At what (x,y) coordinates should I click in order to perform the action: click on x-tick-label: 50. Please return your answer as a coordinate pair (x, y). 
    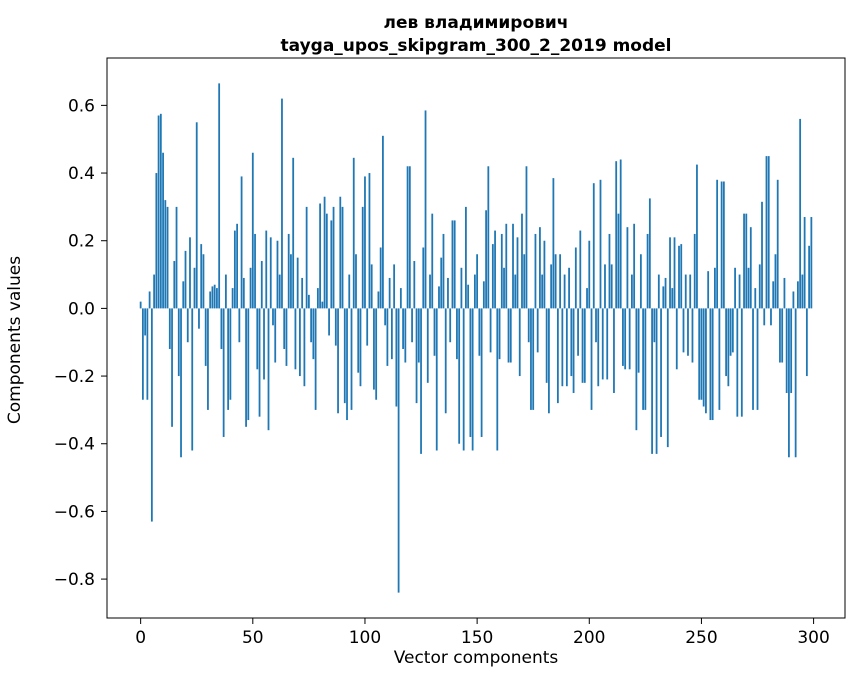
    Looking at the image, I should click on (253, 638).